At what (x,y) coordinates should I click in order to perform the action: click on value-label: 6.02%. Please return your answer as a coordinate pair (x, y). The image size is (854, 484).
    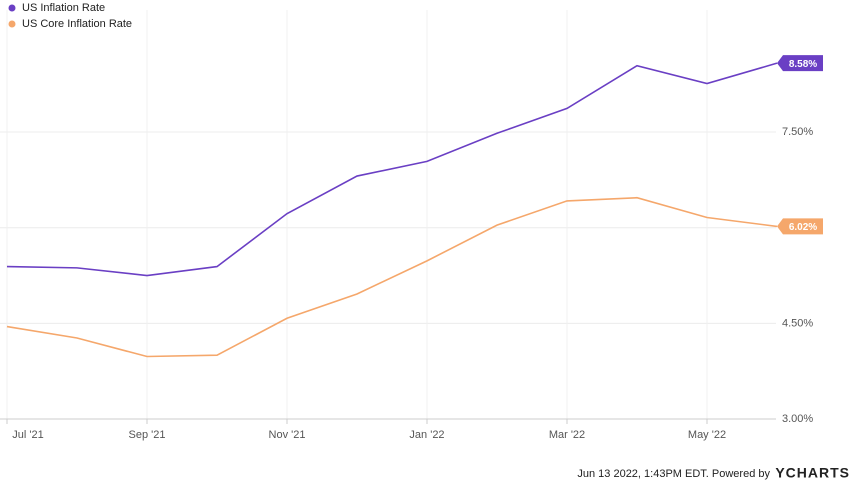
    Looking at the image, I should click on (803, 227).